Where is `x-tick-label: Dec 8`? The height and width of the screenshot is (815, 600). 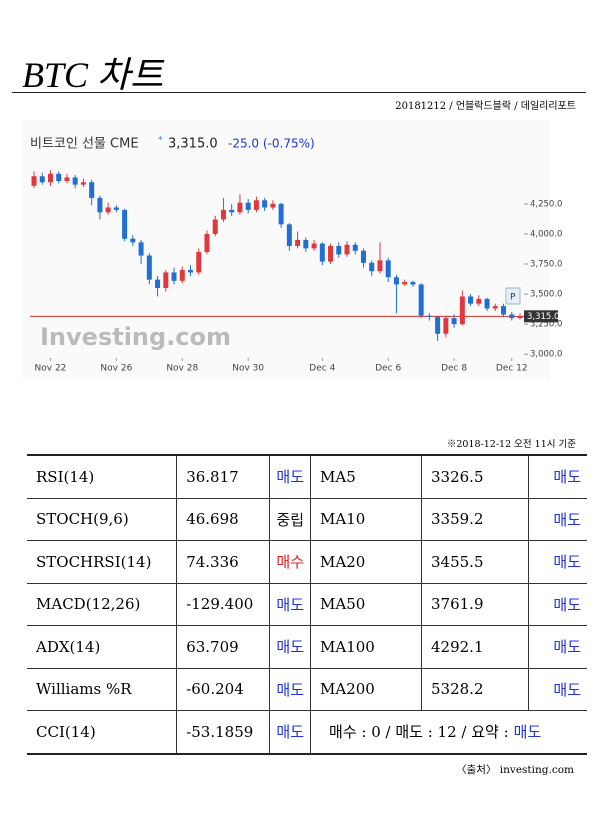 x-tick-label: Dec 8 is located at coordinates (454, 369).